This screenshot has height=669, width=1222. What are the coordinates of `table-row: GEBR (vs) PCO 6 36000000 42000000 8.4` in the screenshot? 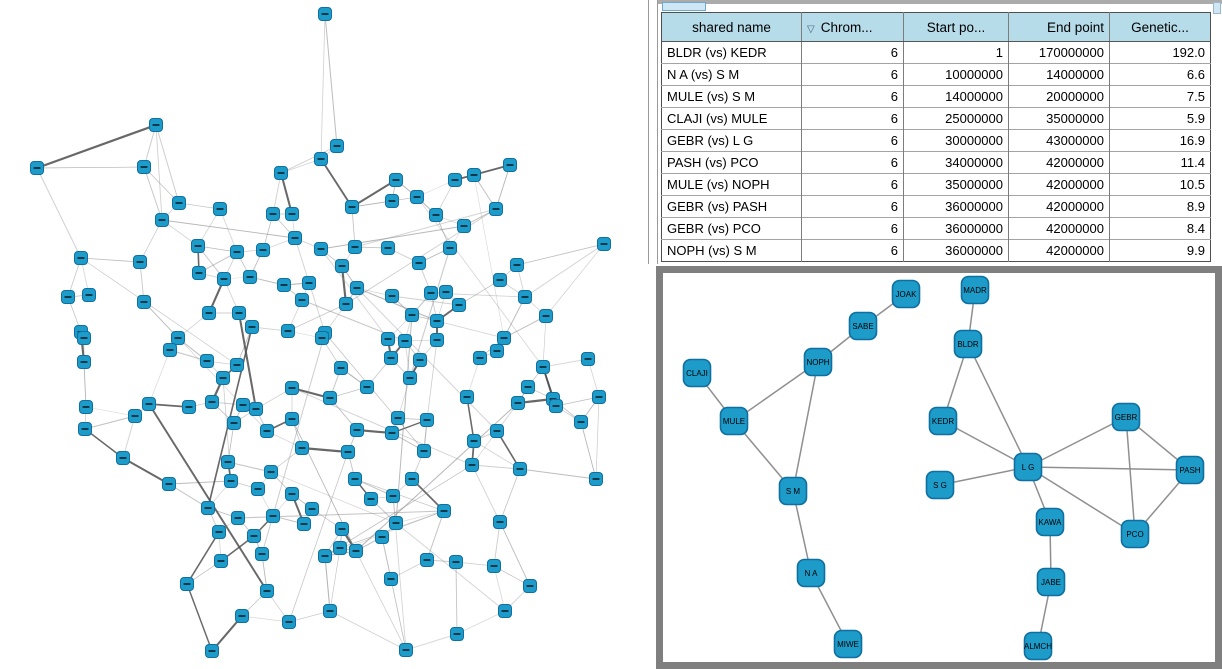 It's located at (936, 228).